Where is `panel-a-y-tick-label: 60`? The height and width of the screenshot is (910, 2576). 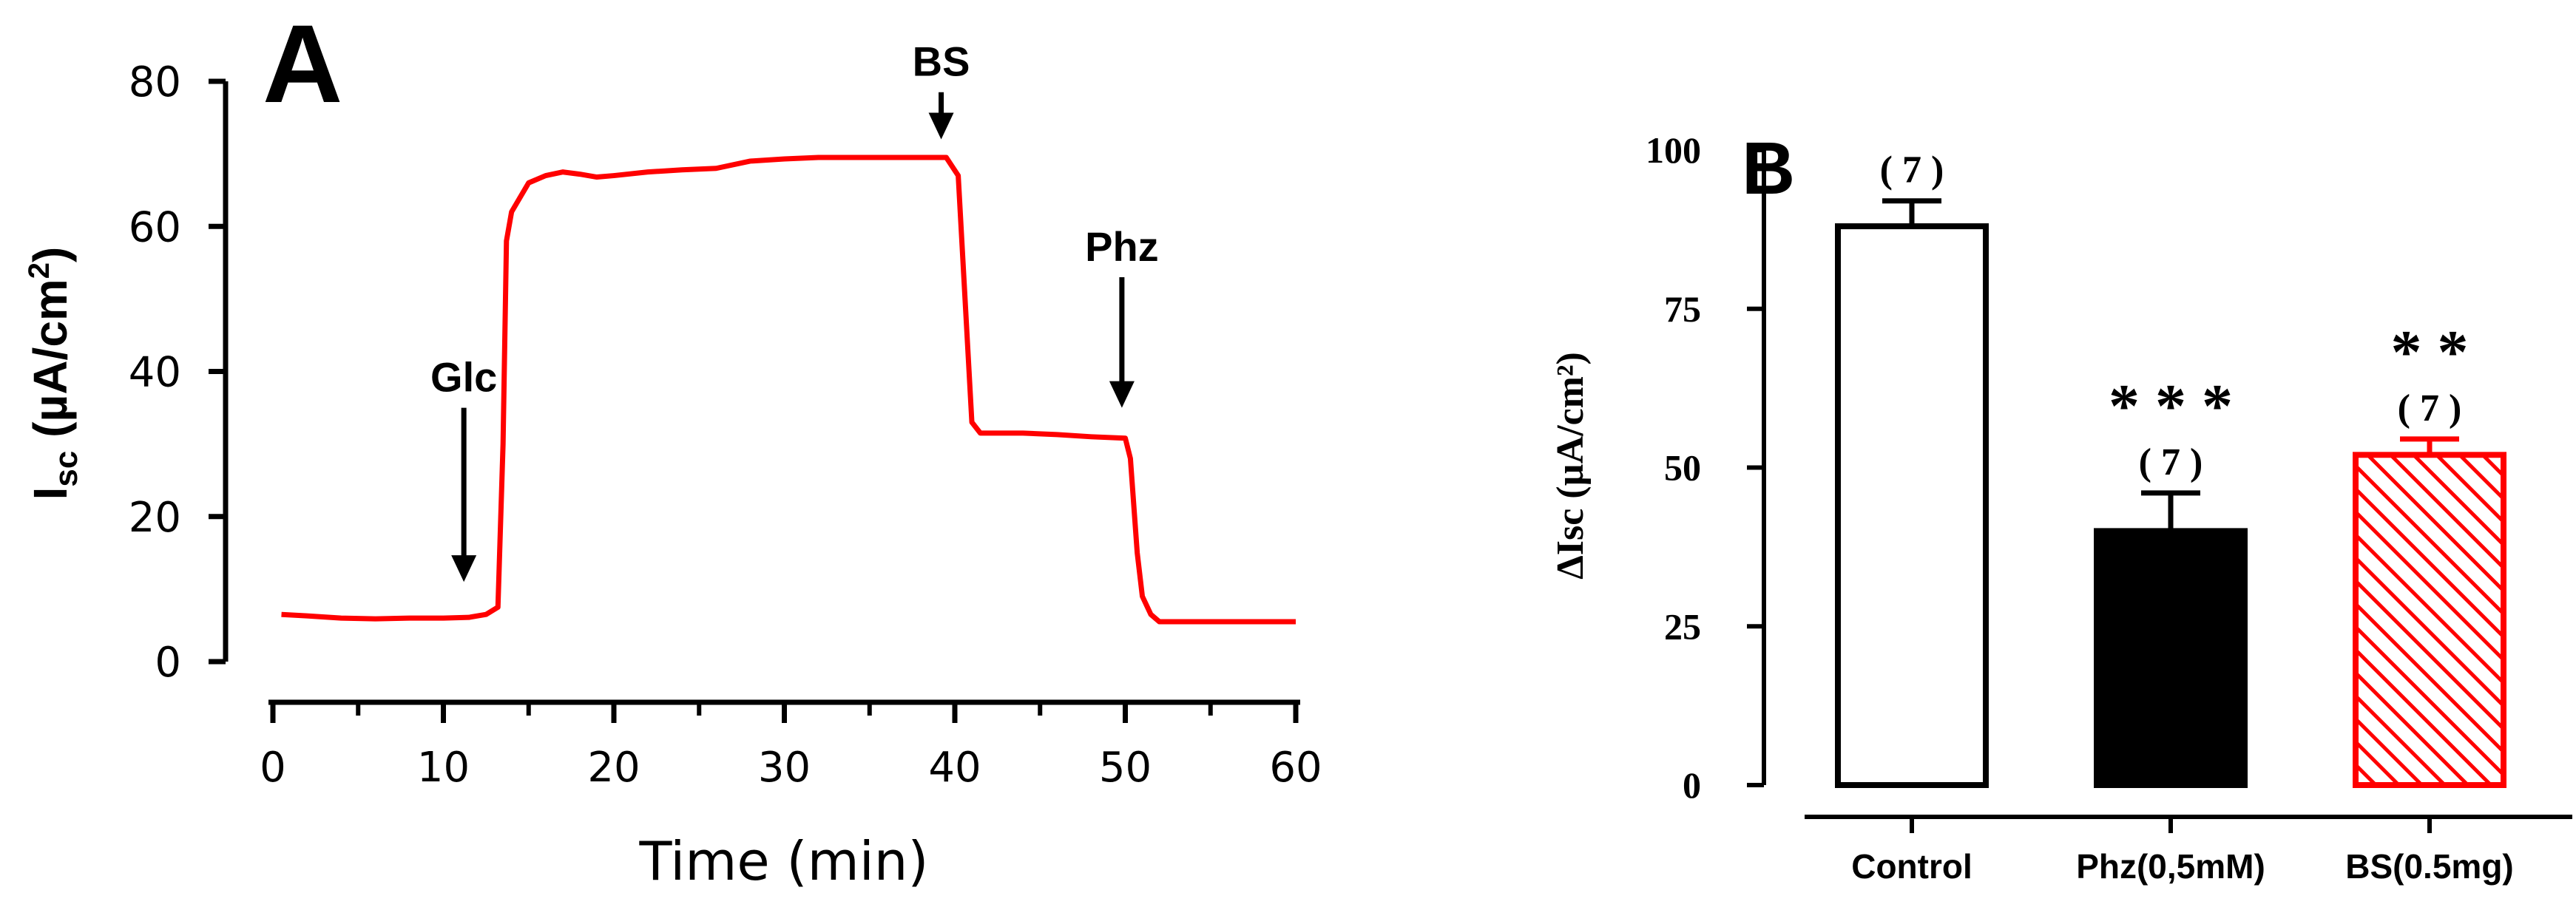
panel-a-y-tick-label: 60 is located at coordinates (155, 227).